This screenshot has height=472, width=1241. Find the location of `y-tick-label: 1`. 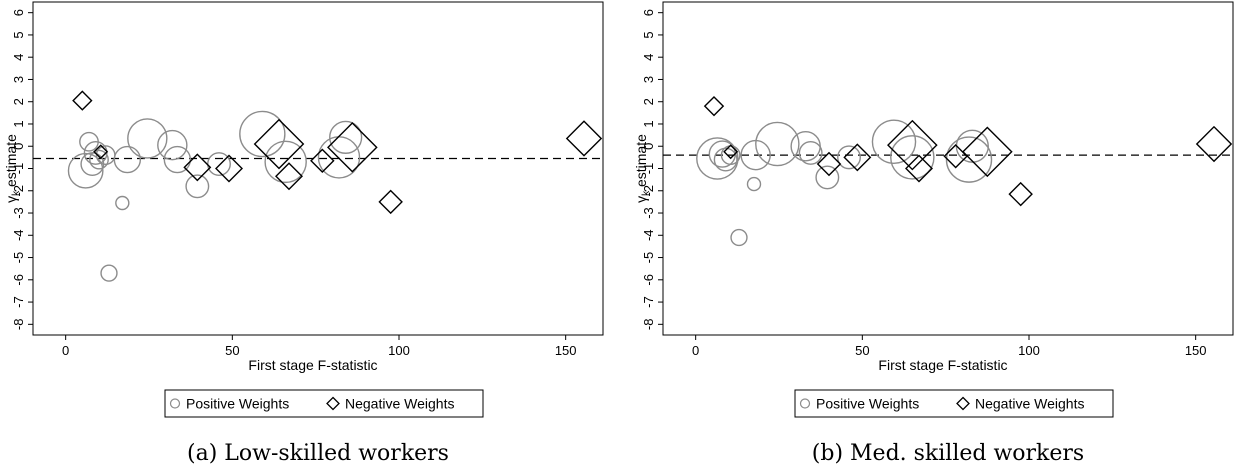

y-tick-label: 1 is located at coordinates (18, 123).